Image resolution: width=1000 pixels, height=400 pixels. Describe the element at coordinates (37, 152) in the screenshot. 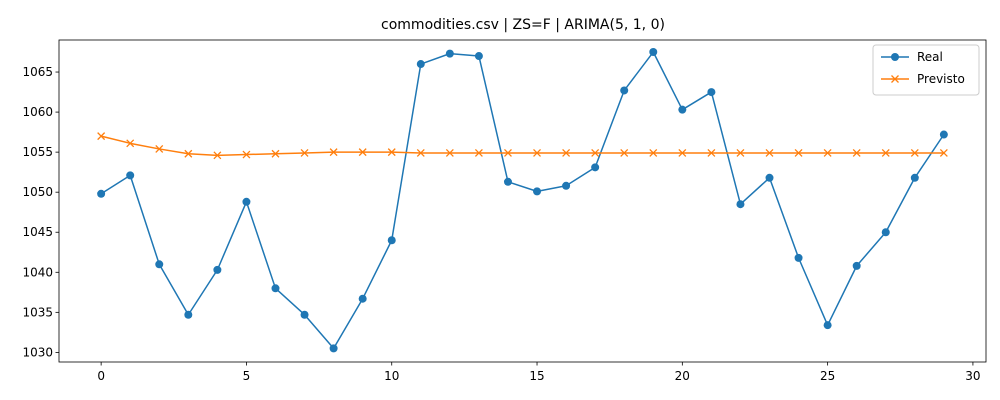

I see `y-tick-label: 1055` at that location.